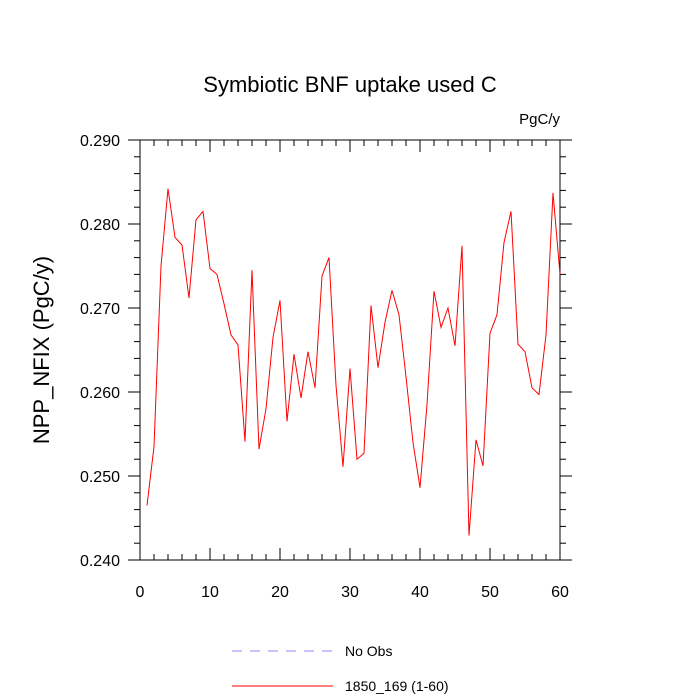  I want to click on y-tick-label: 0.280, so click(100, 225).